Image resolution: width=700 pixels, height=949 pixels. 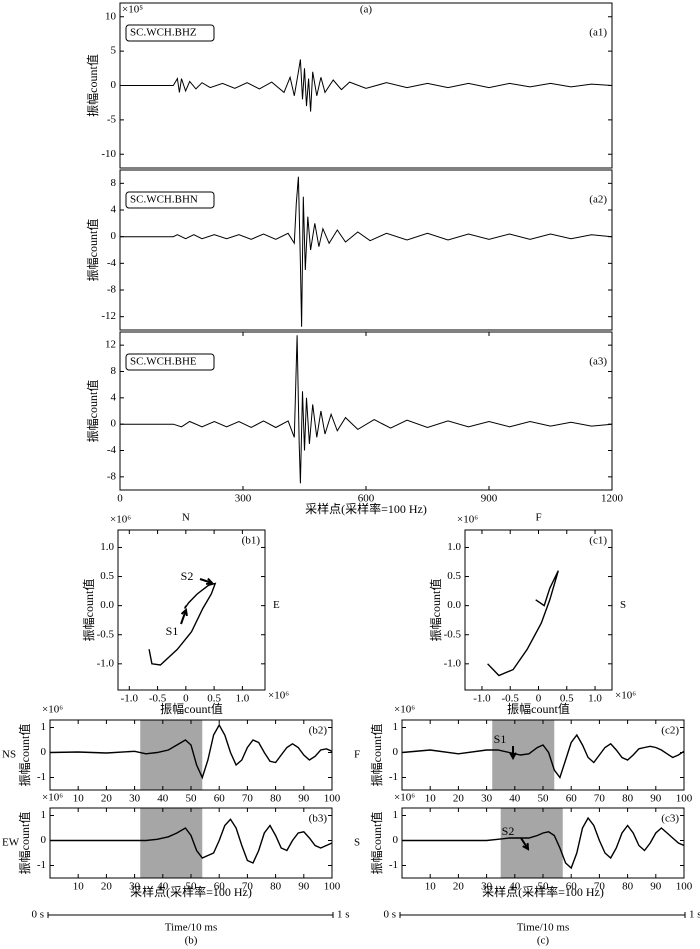 I want to click on x-tick-label: -0.5, so click(x=158, y=699).